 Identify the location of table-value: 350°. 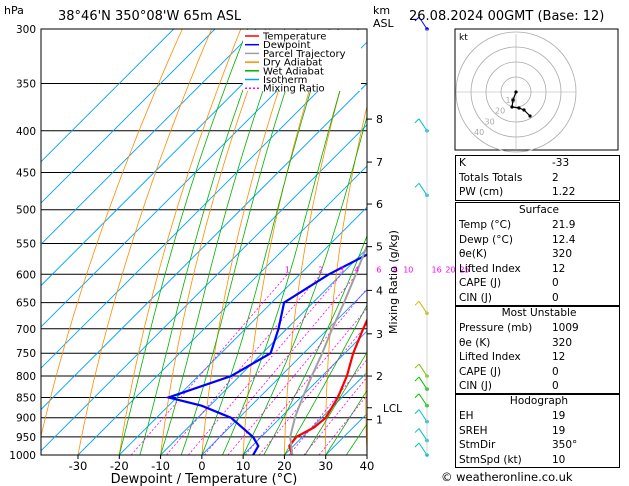
(565, 445).